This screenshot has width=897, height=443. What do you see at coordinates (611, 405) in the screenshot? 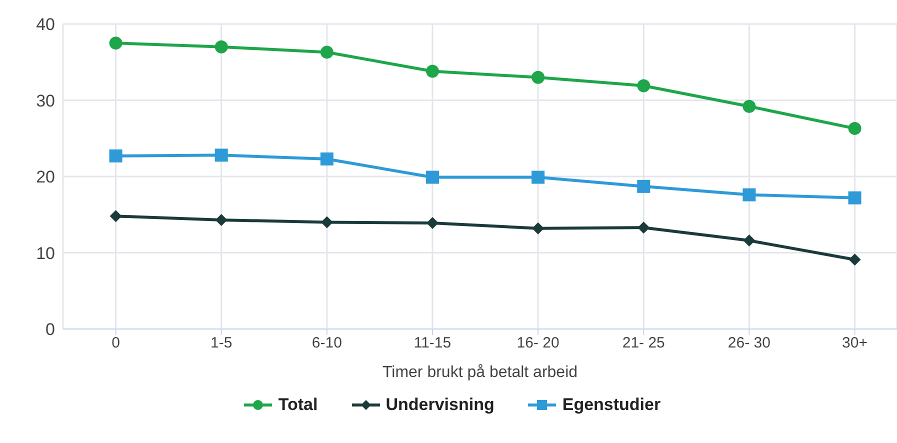
I see `legend-label: Egenstudier` at bounding box center [611, 405].